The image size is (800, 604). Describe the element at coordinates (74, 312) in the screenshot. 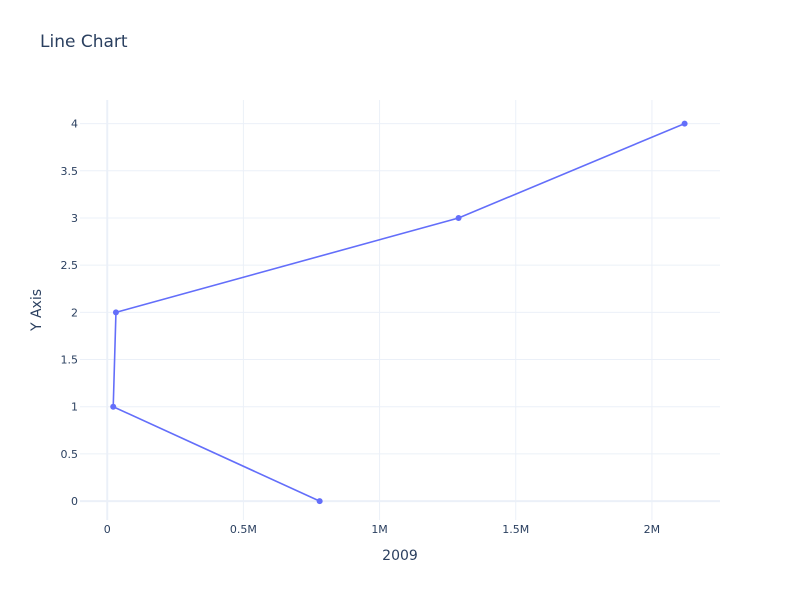

I see `y-tick-label: 2` at that location.